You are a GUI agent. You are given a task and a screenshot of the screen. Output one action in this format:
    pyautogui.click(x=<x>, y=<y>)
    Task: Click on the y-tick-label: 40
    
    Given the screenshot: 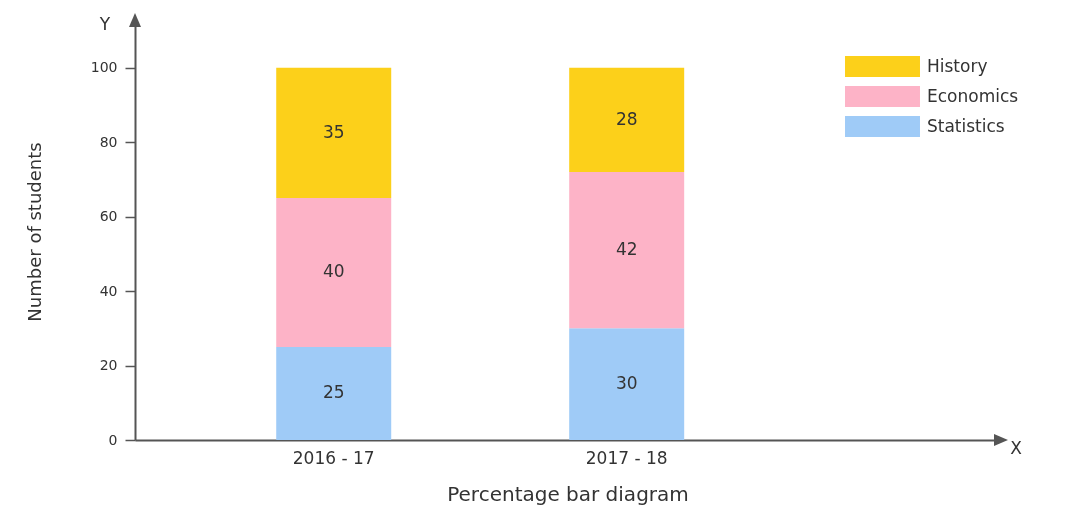 What is the action you would take?
    pyautogui.click(x=108, y=290)
    